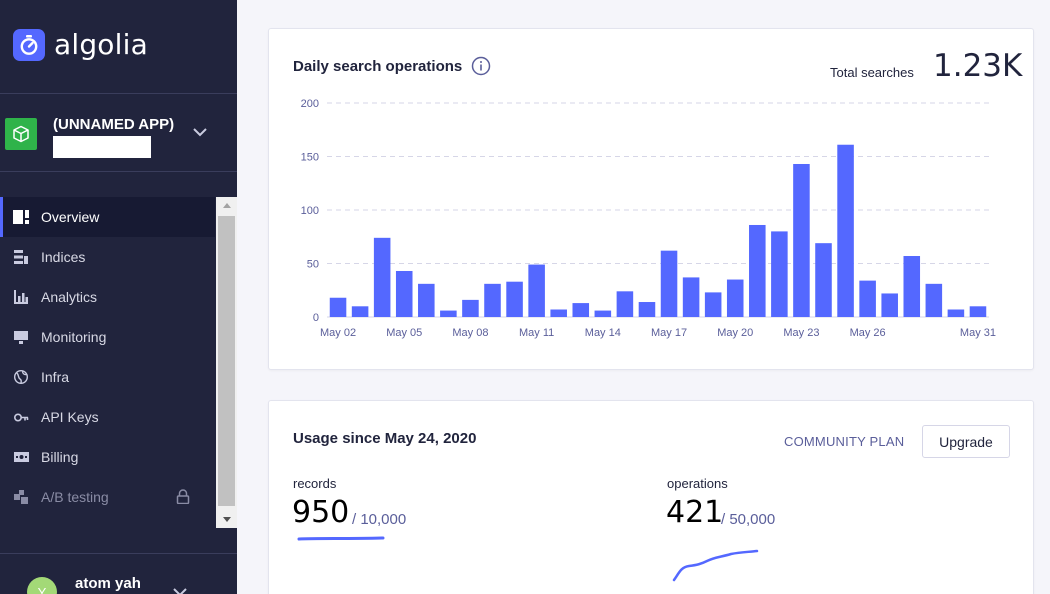 The image size is (1050, 594). What do you see at coordinates (180, 589) in the screenshot?
I see `user-menu-chevron-down-icon` at bounding box center [180, 589].